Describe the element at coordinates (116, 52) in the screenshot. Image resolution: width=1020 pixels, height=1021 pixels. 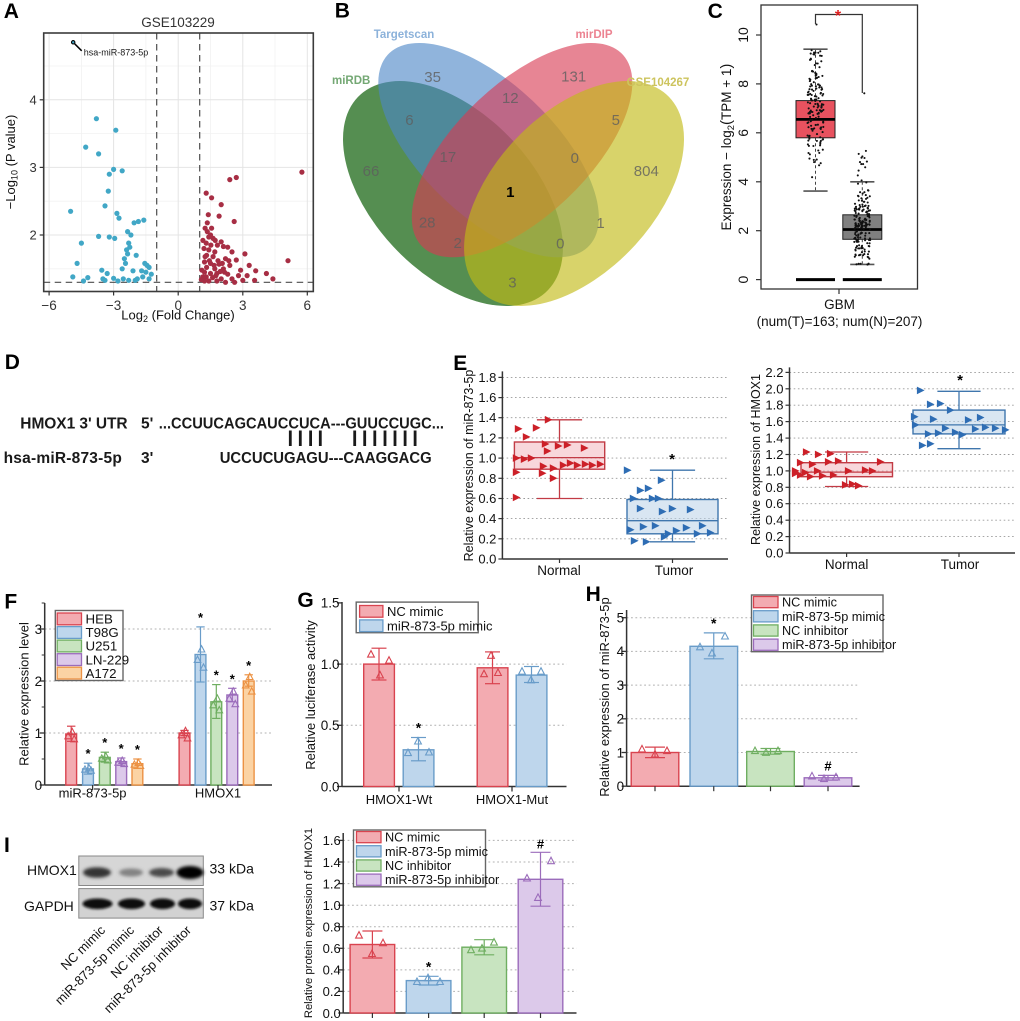
I see `svg-text: hsa-miR-873-5p` at that location.